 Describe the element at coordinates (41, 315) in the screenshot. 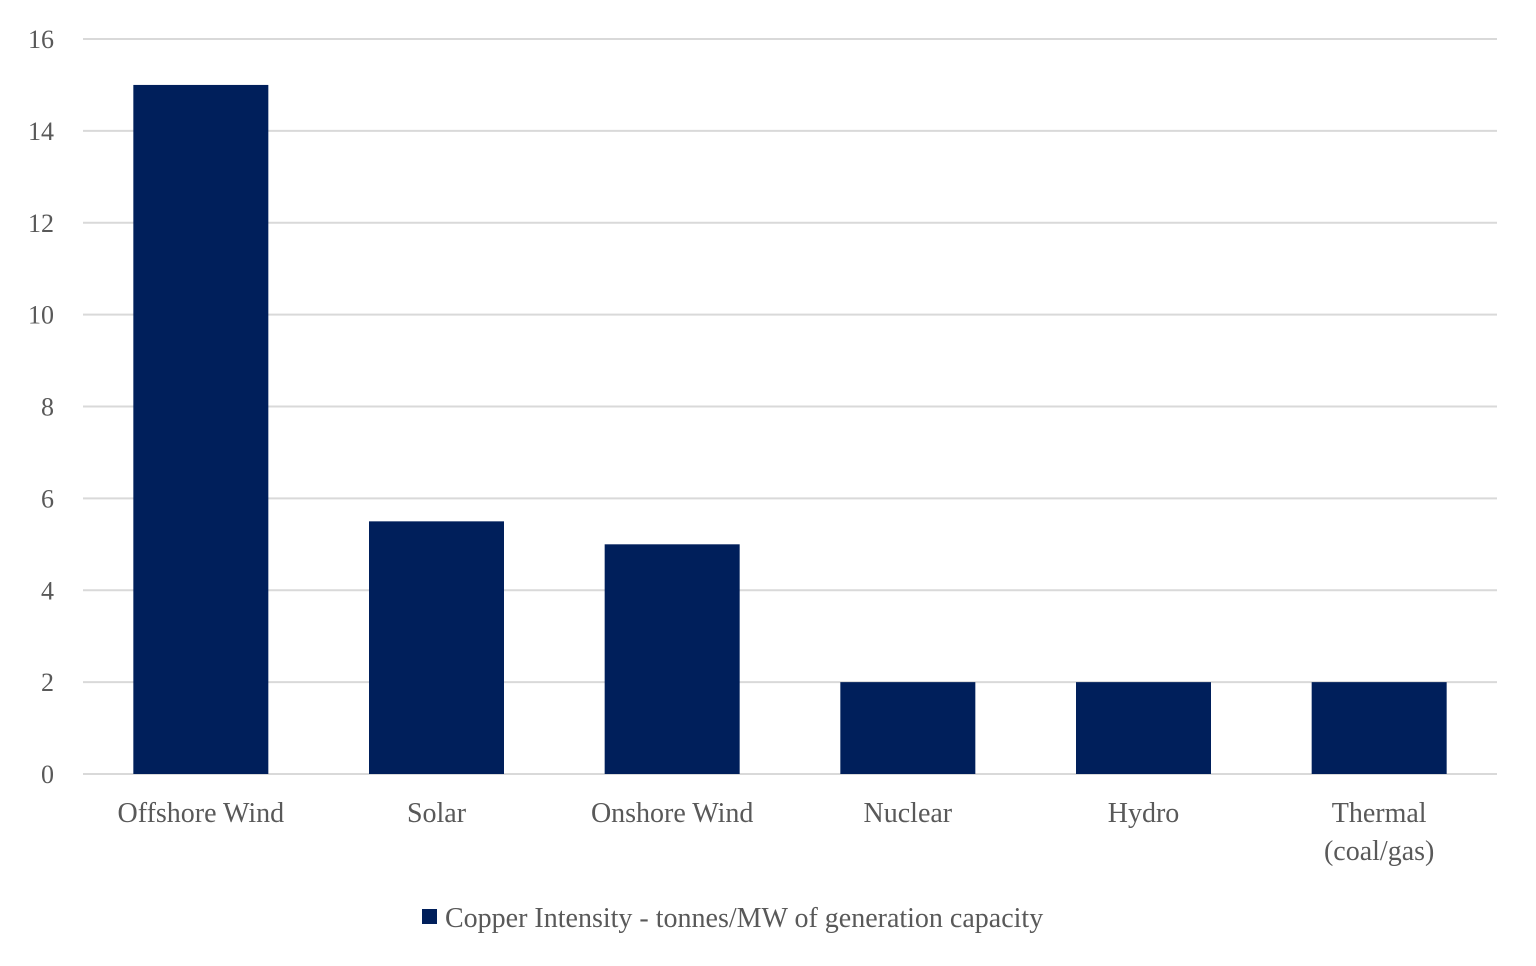

I see `y-tick-label: 10` at that location.